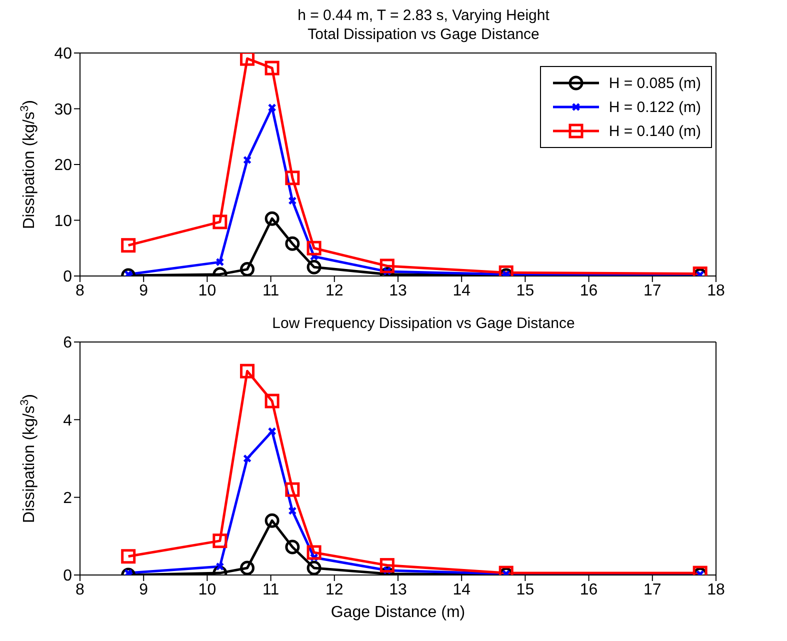 The image size is (787, 641). I want to click on y-tick-label: 20, so click(63, 165).